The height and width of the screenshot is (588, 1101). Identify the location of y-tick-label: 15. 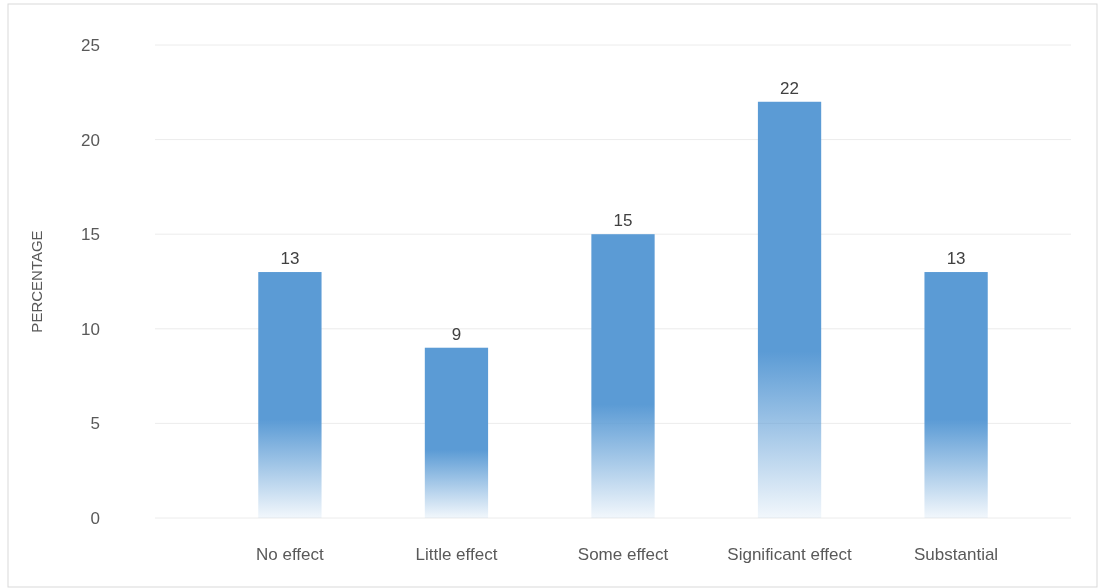
(90, 235).